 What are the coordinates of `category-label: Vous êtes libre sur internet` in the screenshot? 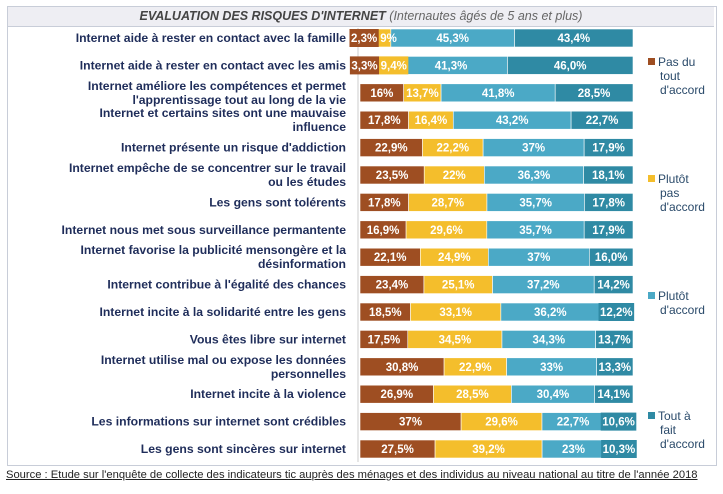 It's located at (268, 339).